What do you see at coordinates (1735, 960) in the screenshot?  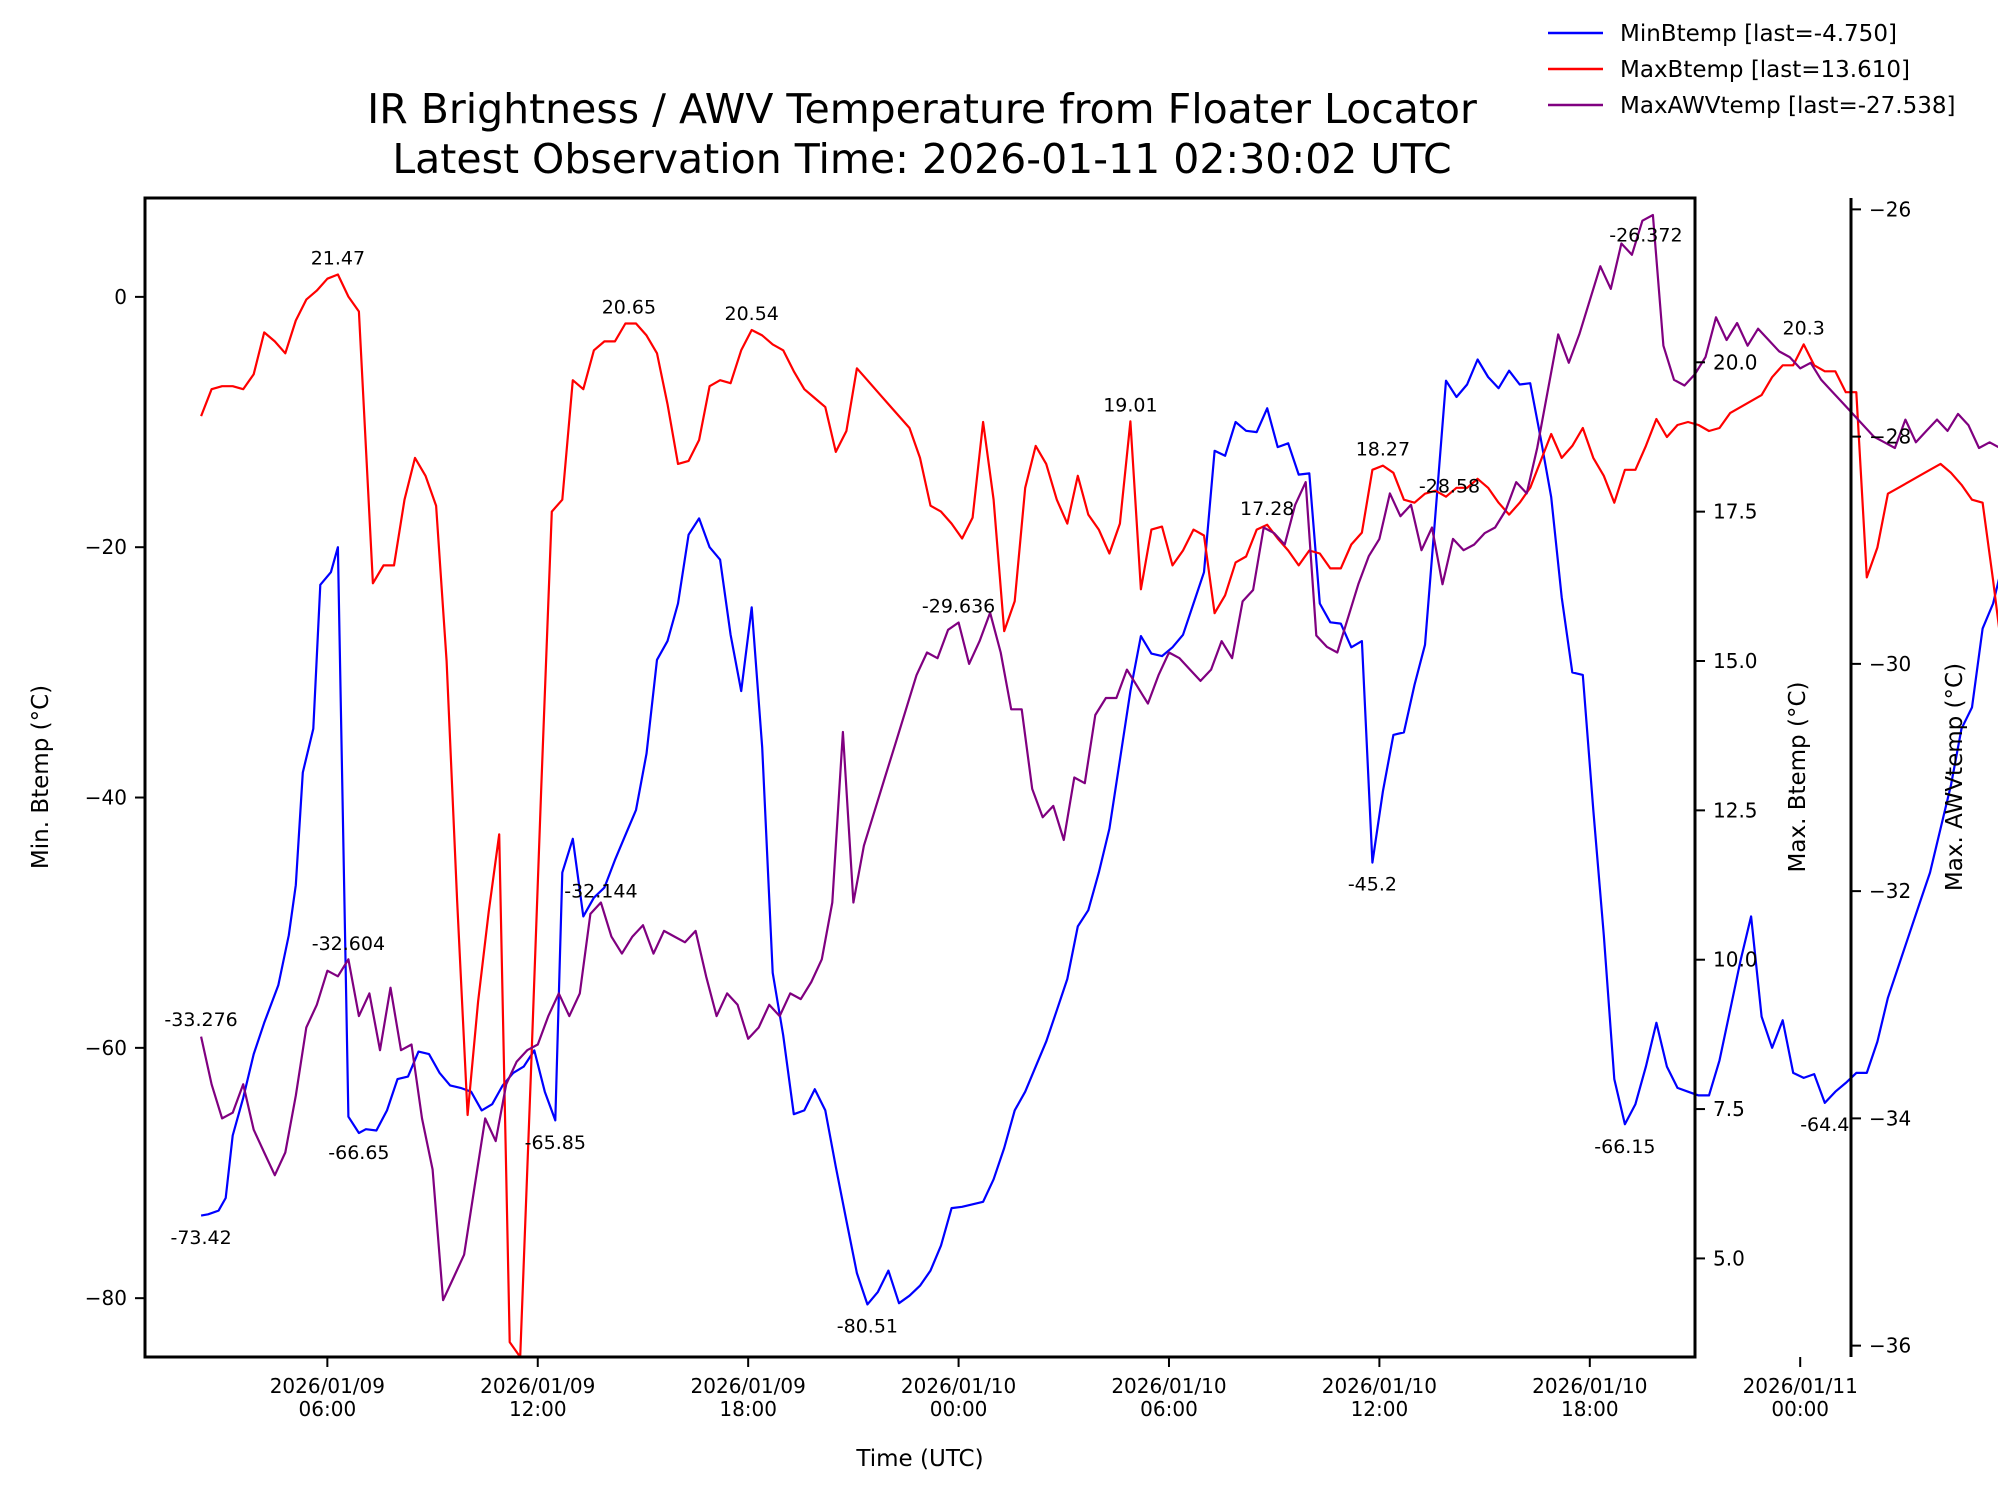 I see `y-tick-label: 10.0` at bounding box center [1735, 960].